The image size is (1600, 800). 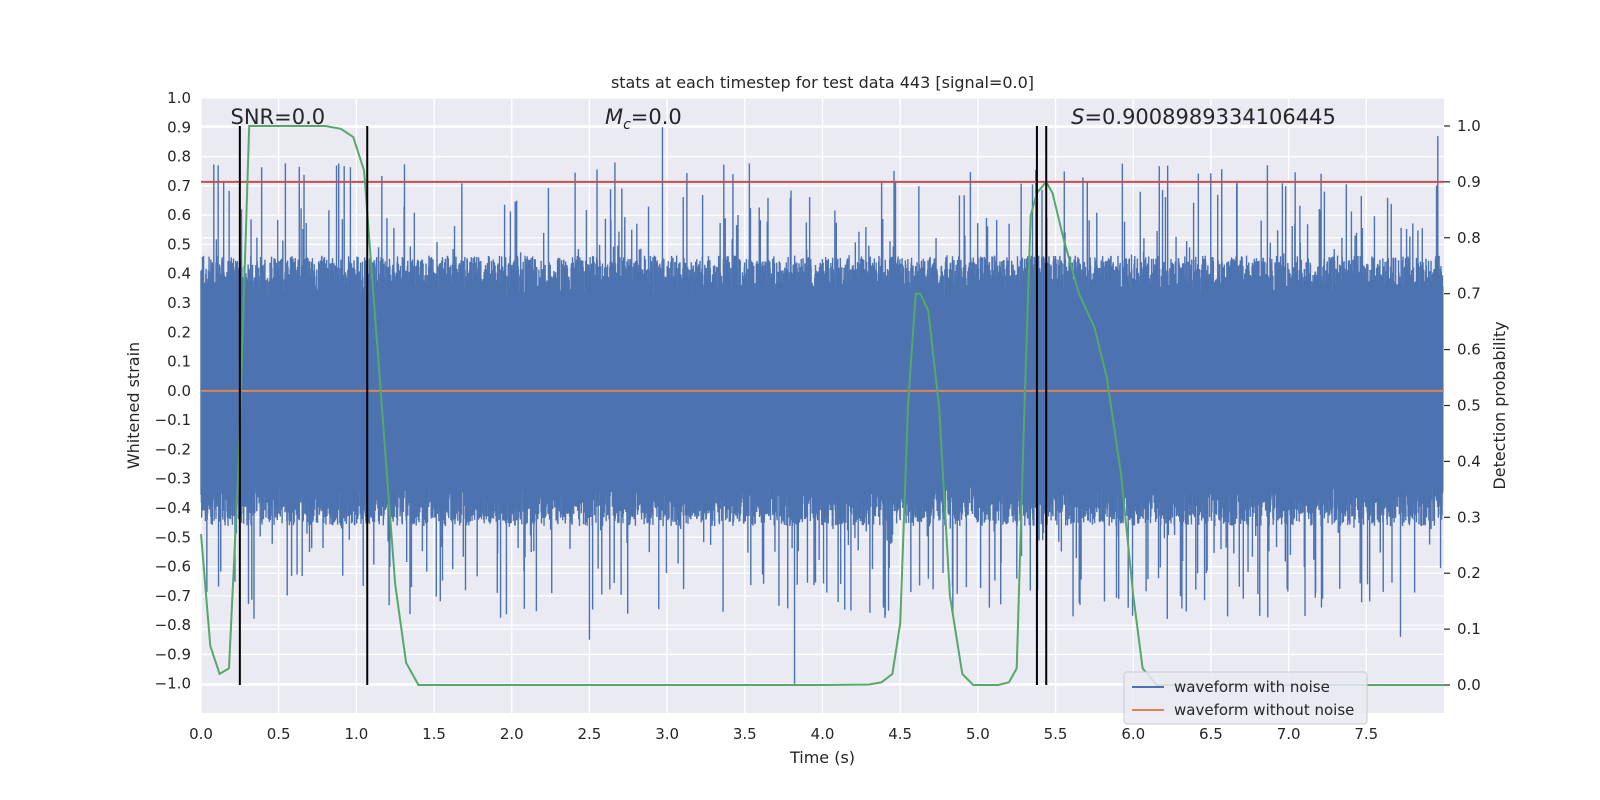 What do you see at coordinates (745, 734) in the screenshot?
I see `x-tick-label: 3.5` at bounding box center [745, 734].